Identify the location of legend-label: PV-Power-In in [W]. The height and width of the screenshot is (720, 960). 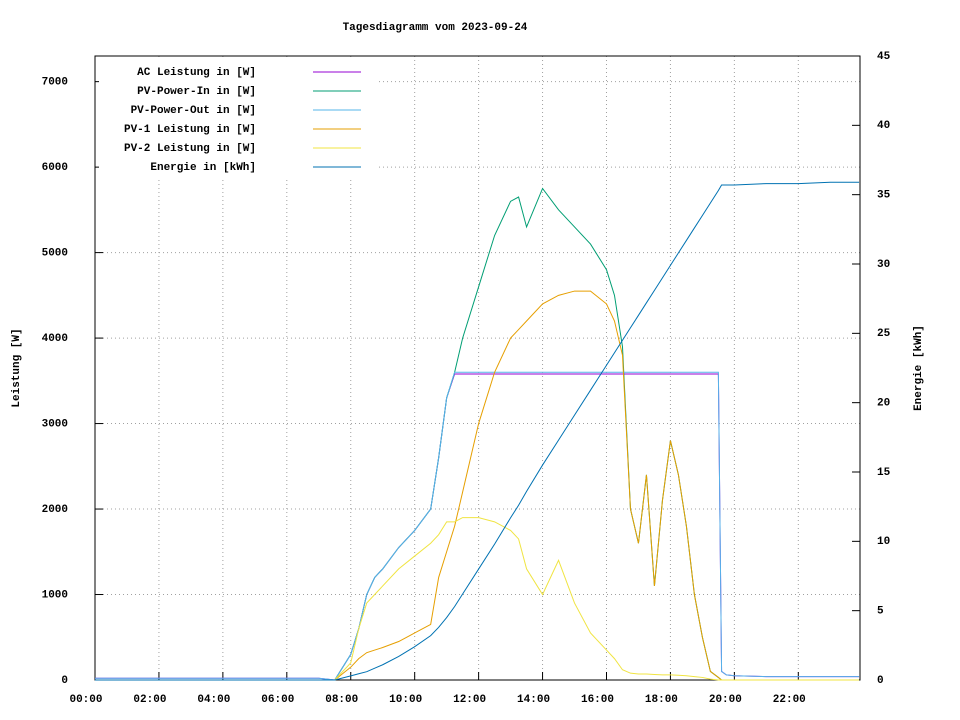
(196, 92).